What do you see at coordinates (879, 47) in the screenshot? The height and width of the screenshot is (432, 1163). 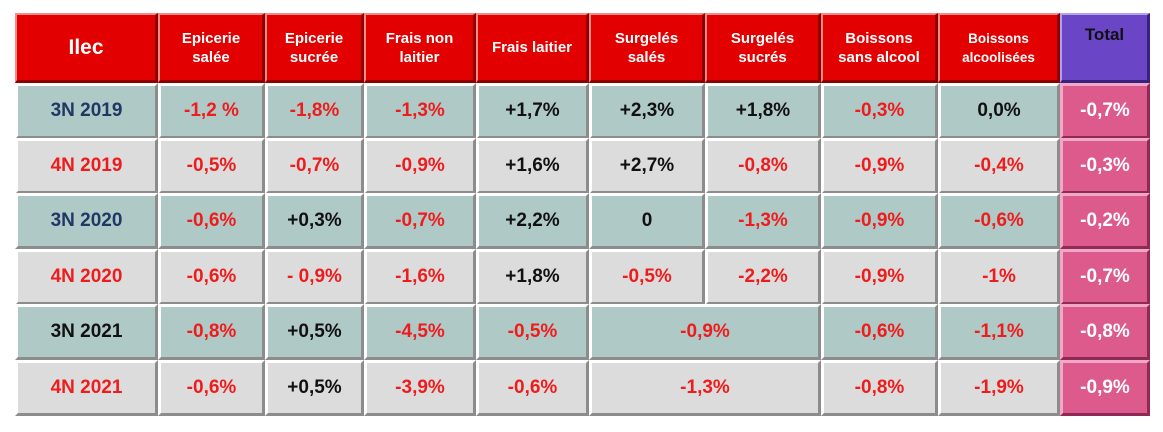 I see `column-header-7-text: Boissons sans alcool` at bounding box center [879, 47].